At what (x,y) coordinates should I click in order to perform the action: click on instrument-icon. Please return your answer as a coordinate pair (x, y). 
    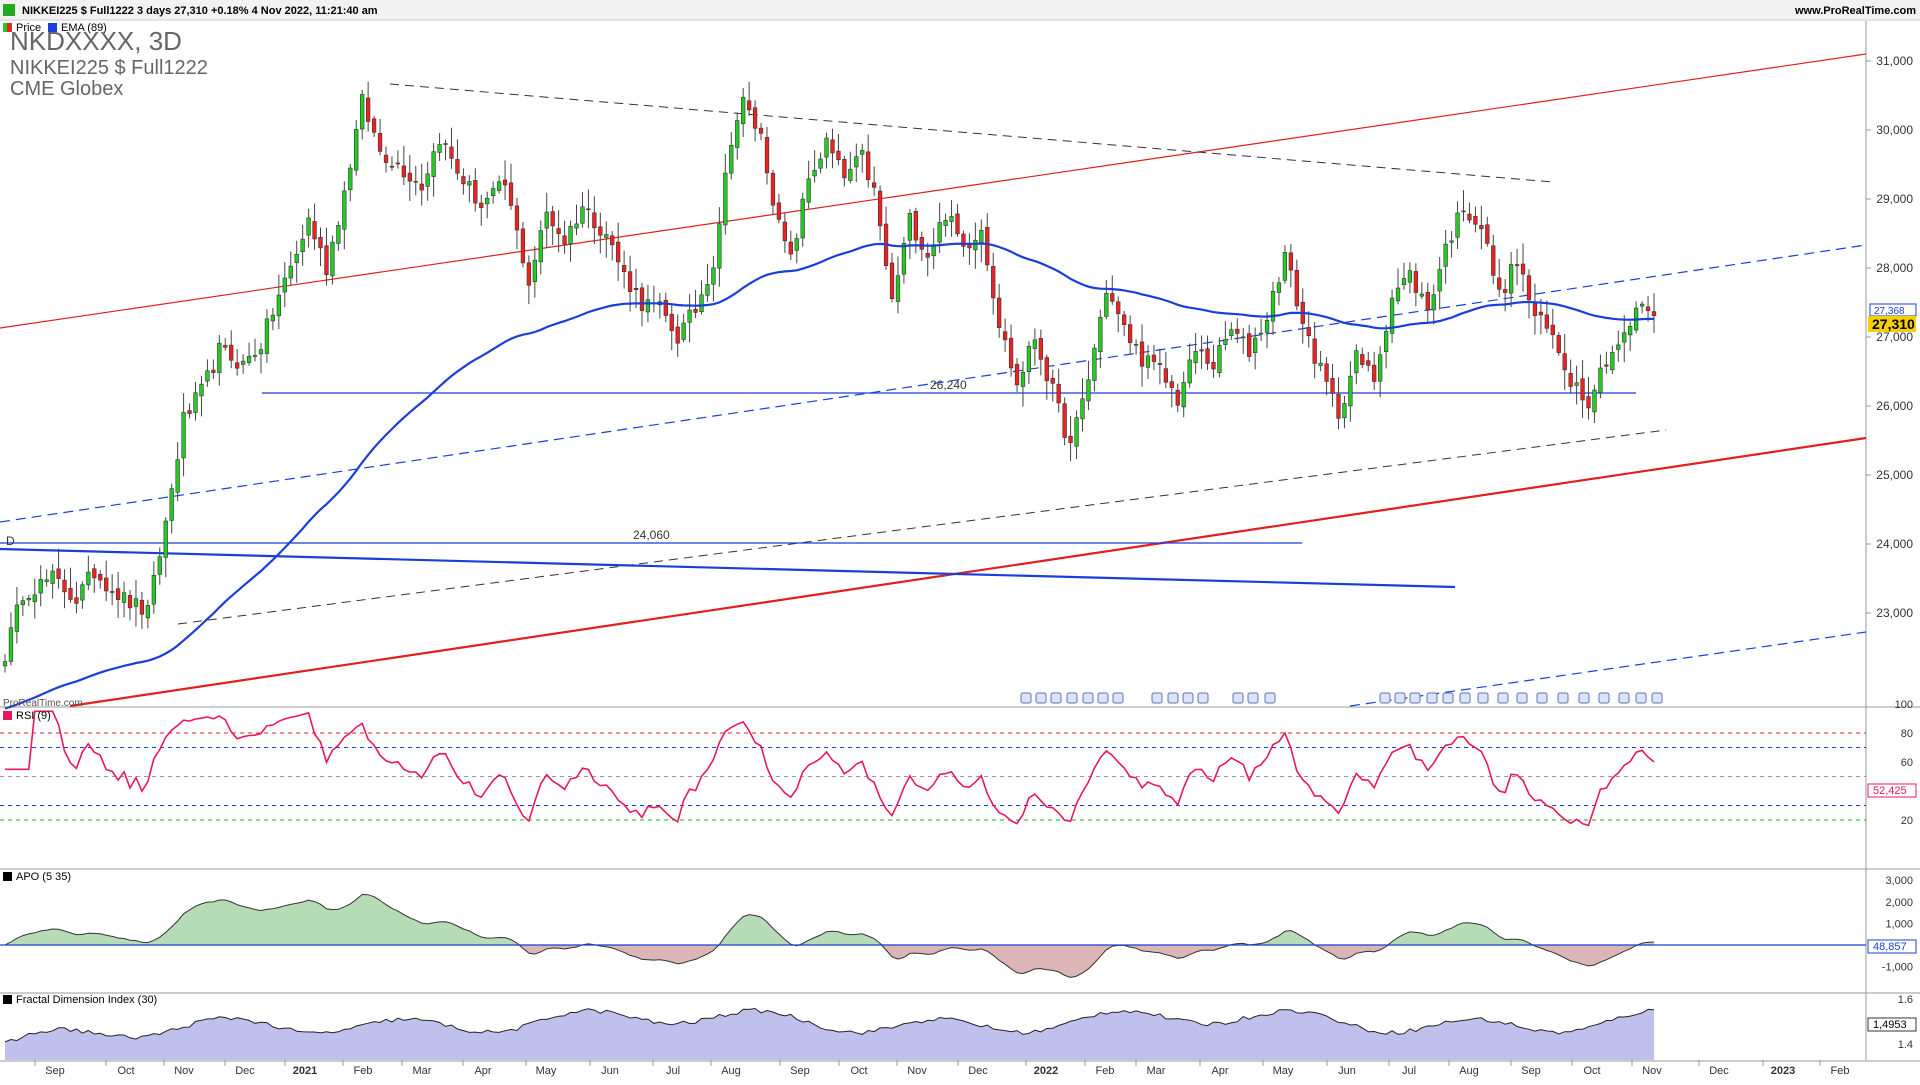
    Looking at the image, I should click on (9, 10).